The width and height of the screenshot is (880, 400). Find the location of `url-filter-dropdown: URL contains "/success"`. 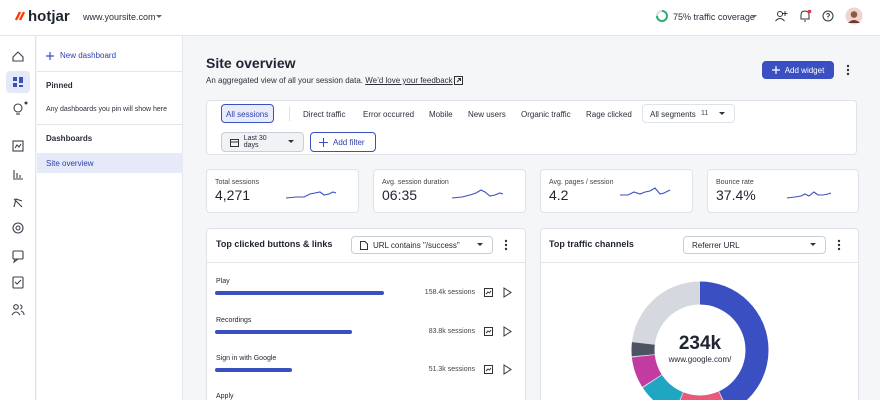

url-filter-dropdown: URL contains "/success" is located at coordinates (422, 245).